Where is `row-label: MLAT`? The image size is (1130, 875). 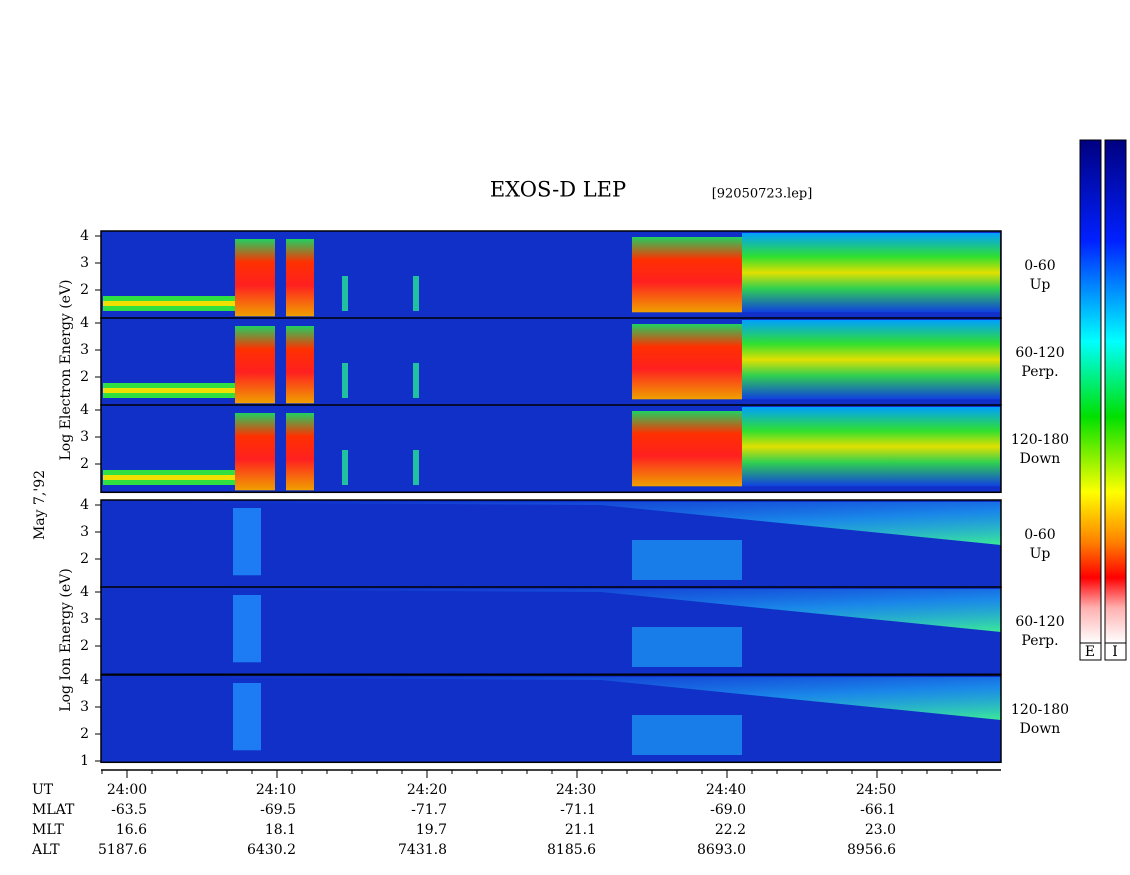
row-label: MLAT is located at coordinates (53, 810).